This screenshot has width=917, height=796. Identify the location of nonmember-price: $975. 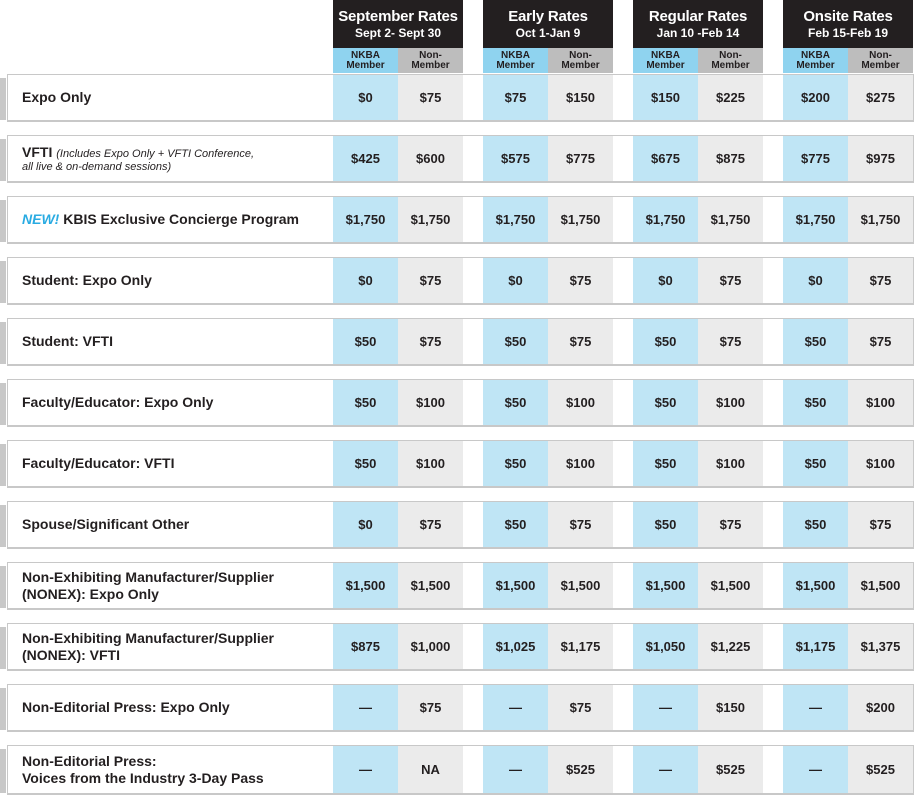
(880, 158).